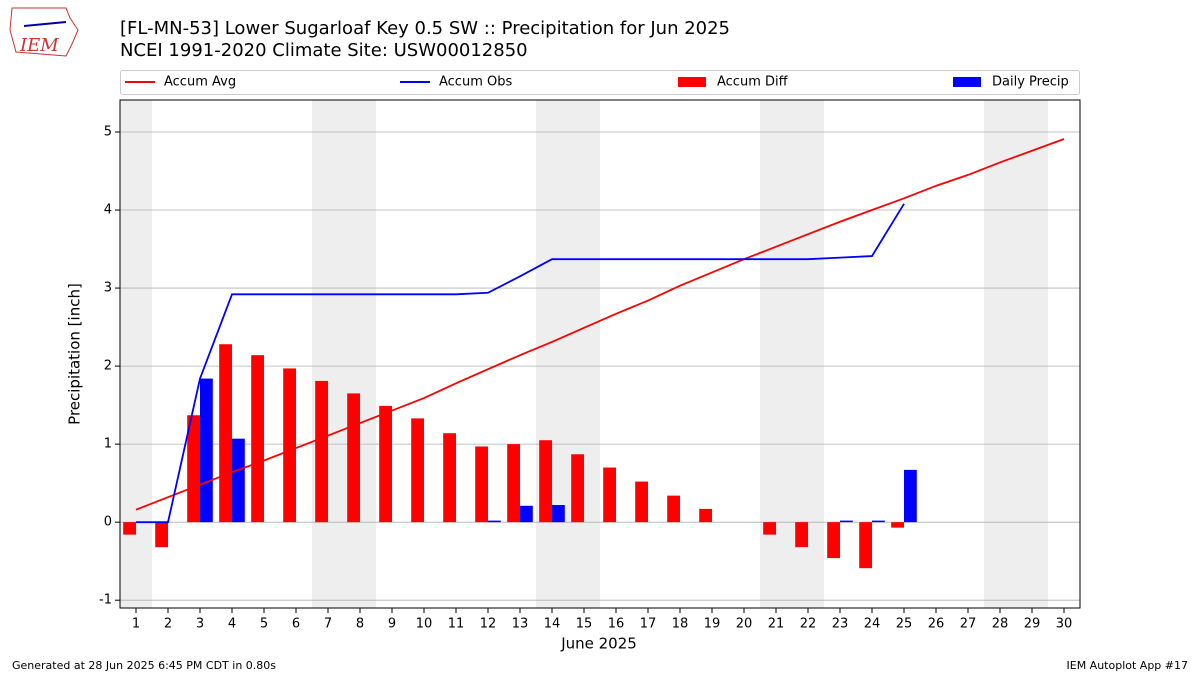 Image resolution: width=1200 pixels, height=675 pixels. What do you see at coordinates (324, 50) in the screenshot?
I see `chart-subtitle: NCEI 1991-2020 Climate Site: USW00012850` at bounding box center [324, 50].